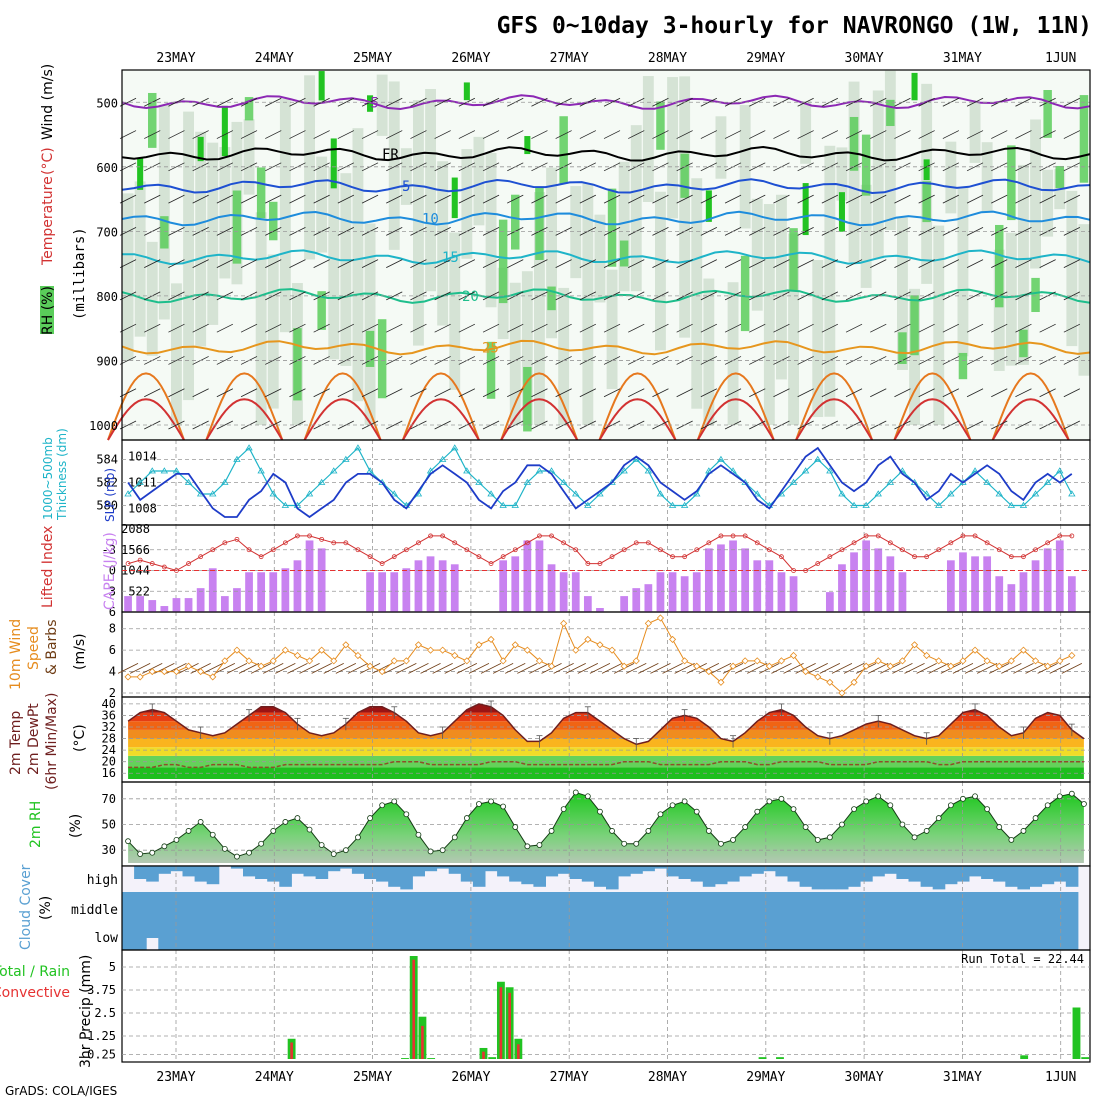 This screenshot has width=1100, height=1100. Describe the element at coordinates (600, 655) in the screenshot. I see `wind-speed-line` at that location.